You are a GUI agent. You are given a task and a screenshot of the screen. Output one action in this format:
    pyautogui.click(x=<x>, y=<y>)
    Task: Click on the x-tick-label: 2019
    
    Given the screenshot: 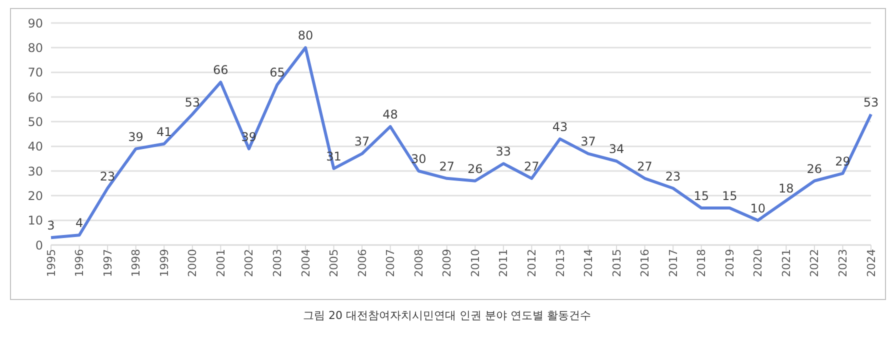 What is the action you would take?
    pyautogui.click(x=729, y=263)
    